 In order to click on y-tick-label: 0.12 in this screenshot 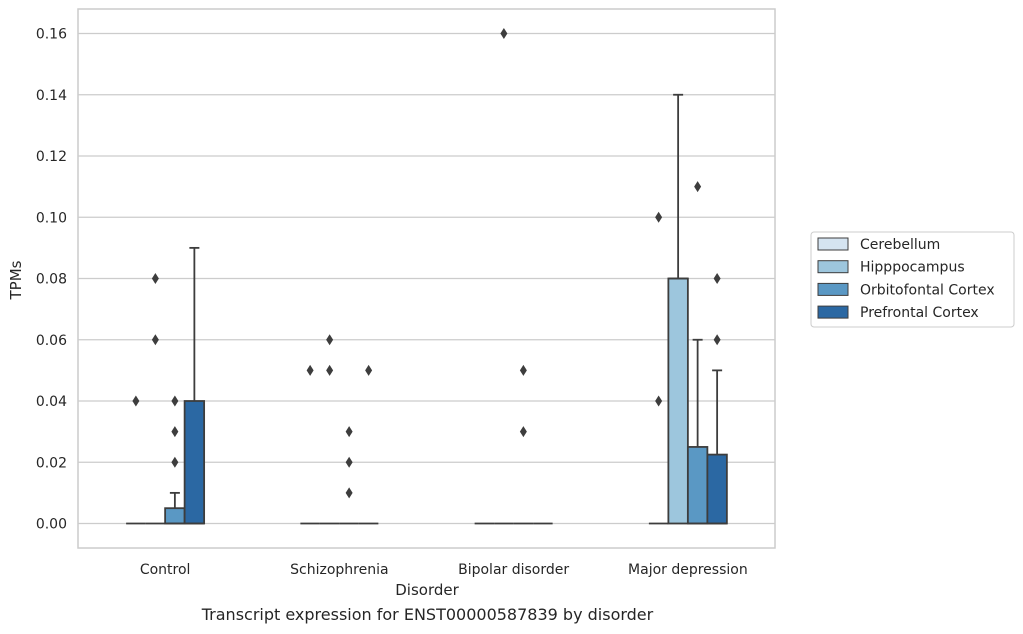, I will do `click(51, 157)`.